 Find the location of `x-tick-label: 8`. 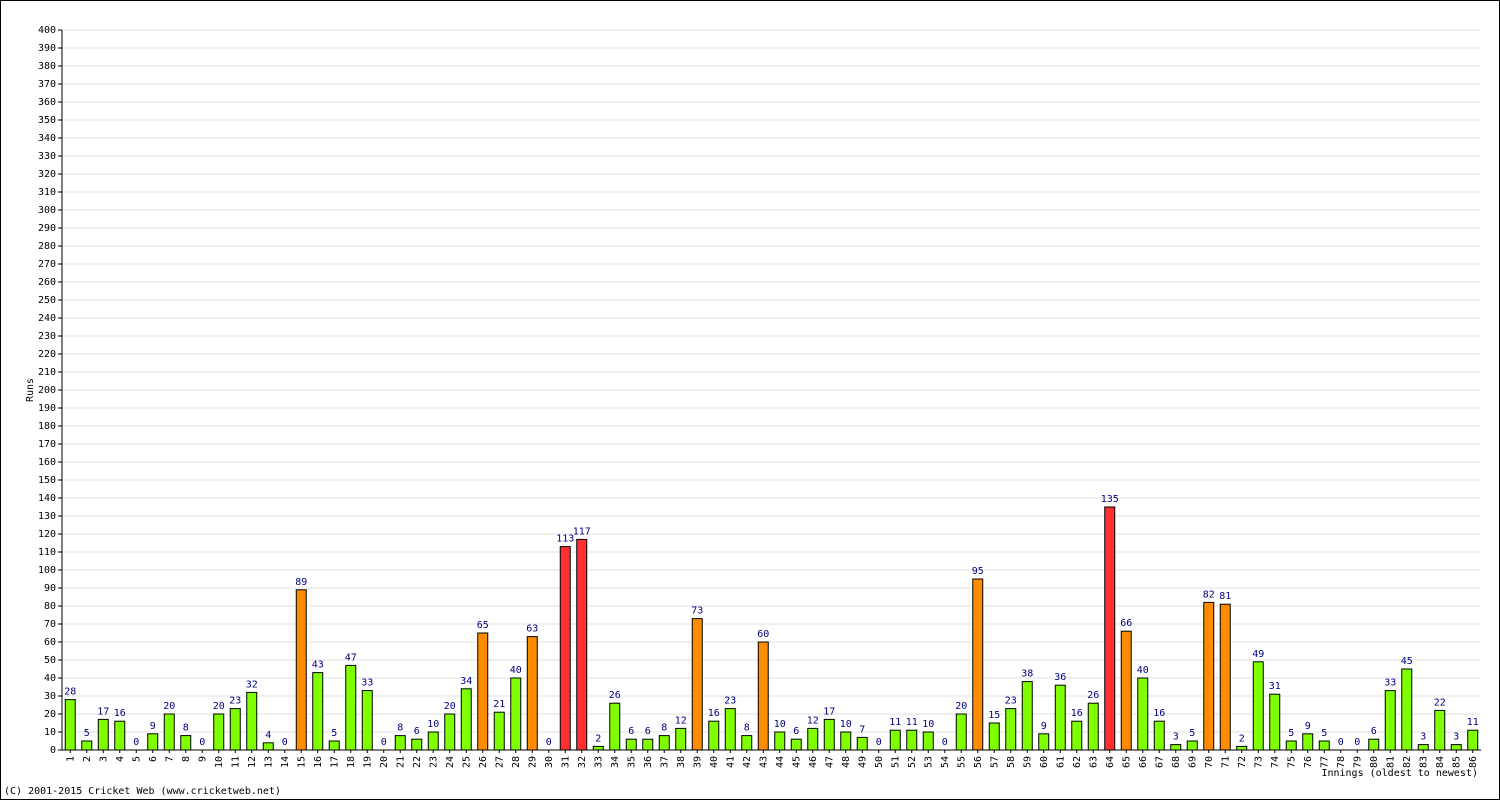

x-tick-label: 8 is located at coordinates (186, 759).